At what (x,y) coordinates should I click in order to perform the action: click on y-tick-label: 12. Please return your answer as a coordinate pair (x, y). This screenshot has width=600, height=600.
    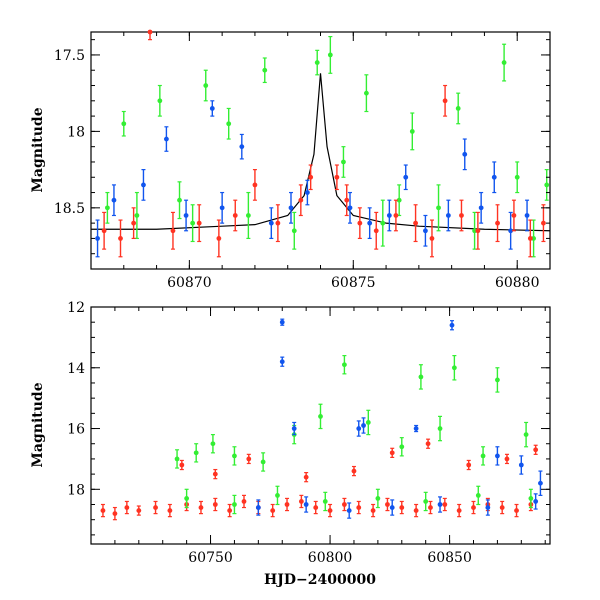
    Looking at the image, I should click on (76, 308).